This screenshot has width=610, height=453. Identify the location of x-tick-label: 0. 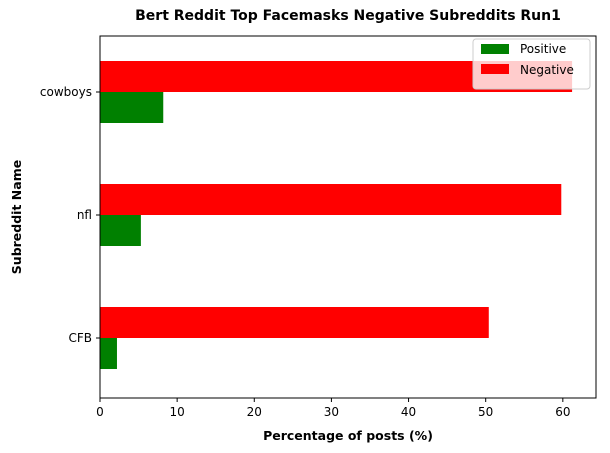
(100, 412).